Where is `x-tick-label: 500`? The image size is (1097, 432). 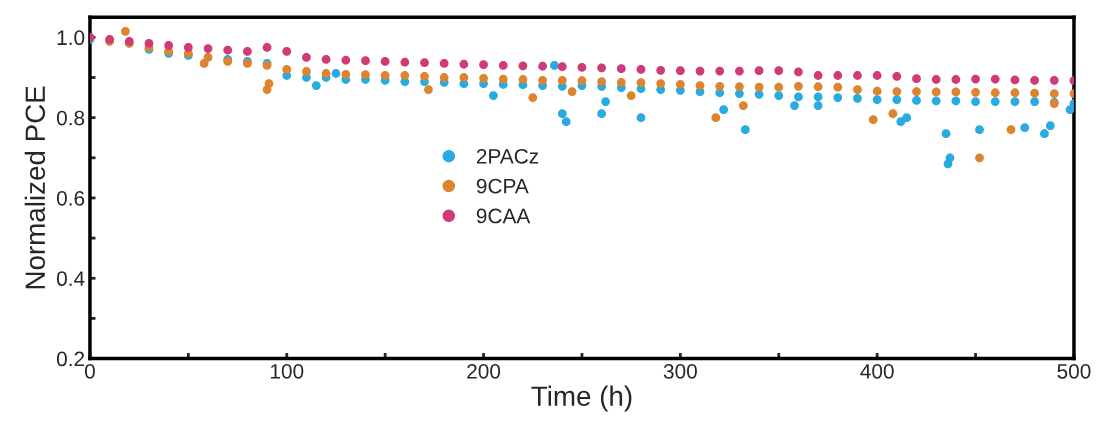 x-tick-label: 500 is located at coordinates (1074, 371).